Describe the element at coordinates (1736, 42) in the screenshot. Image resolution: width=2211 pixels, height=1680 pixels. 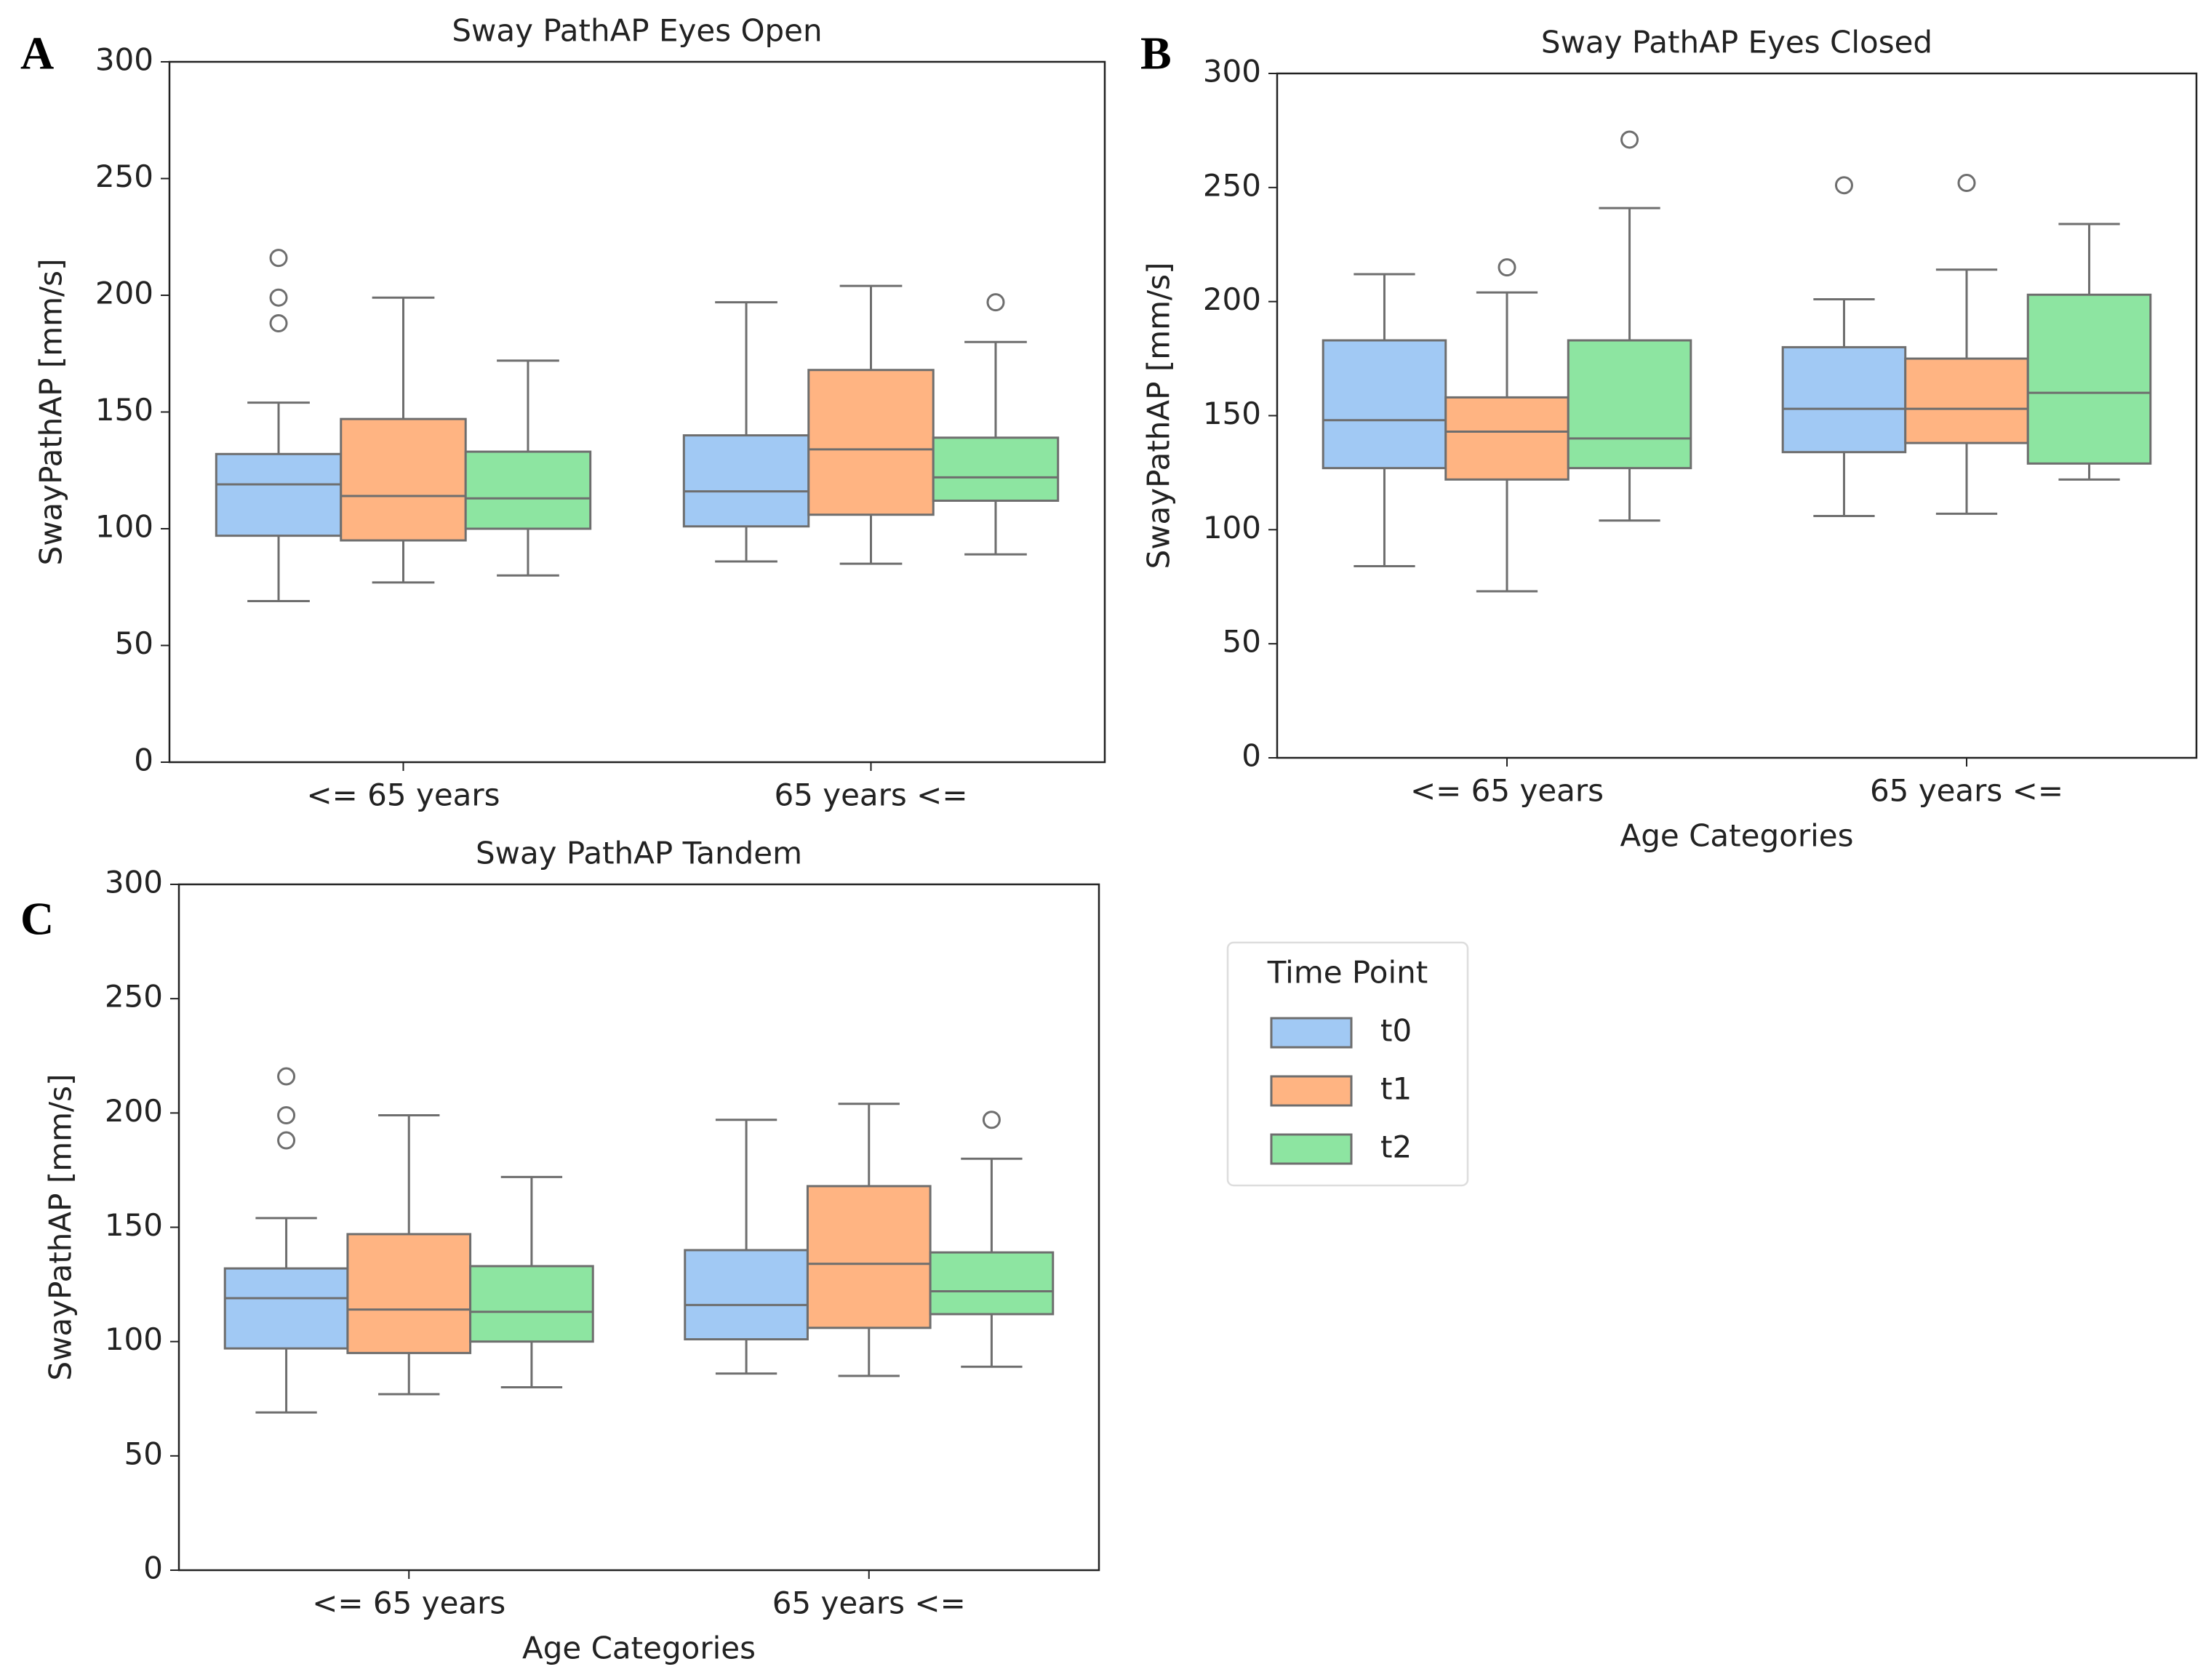
I see `chart-title: Sway PathAP Eyes Closed` at that location.